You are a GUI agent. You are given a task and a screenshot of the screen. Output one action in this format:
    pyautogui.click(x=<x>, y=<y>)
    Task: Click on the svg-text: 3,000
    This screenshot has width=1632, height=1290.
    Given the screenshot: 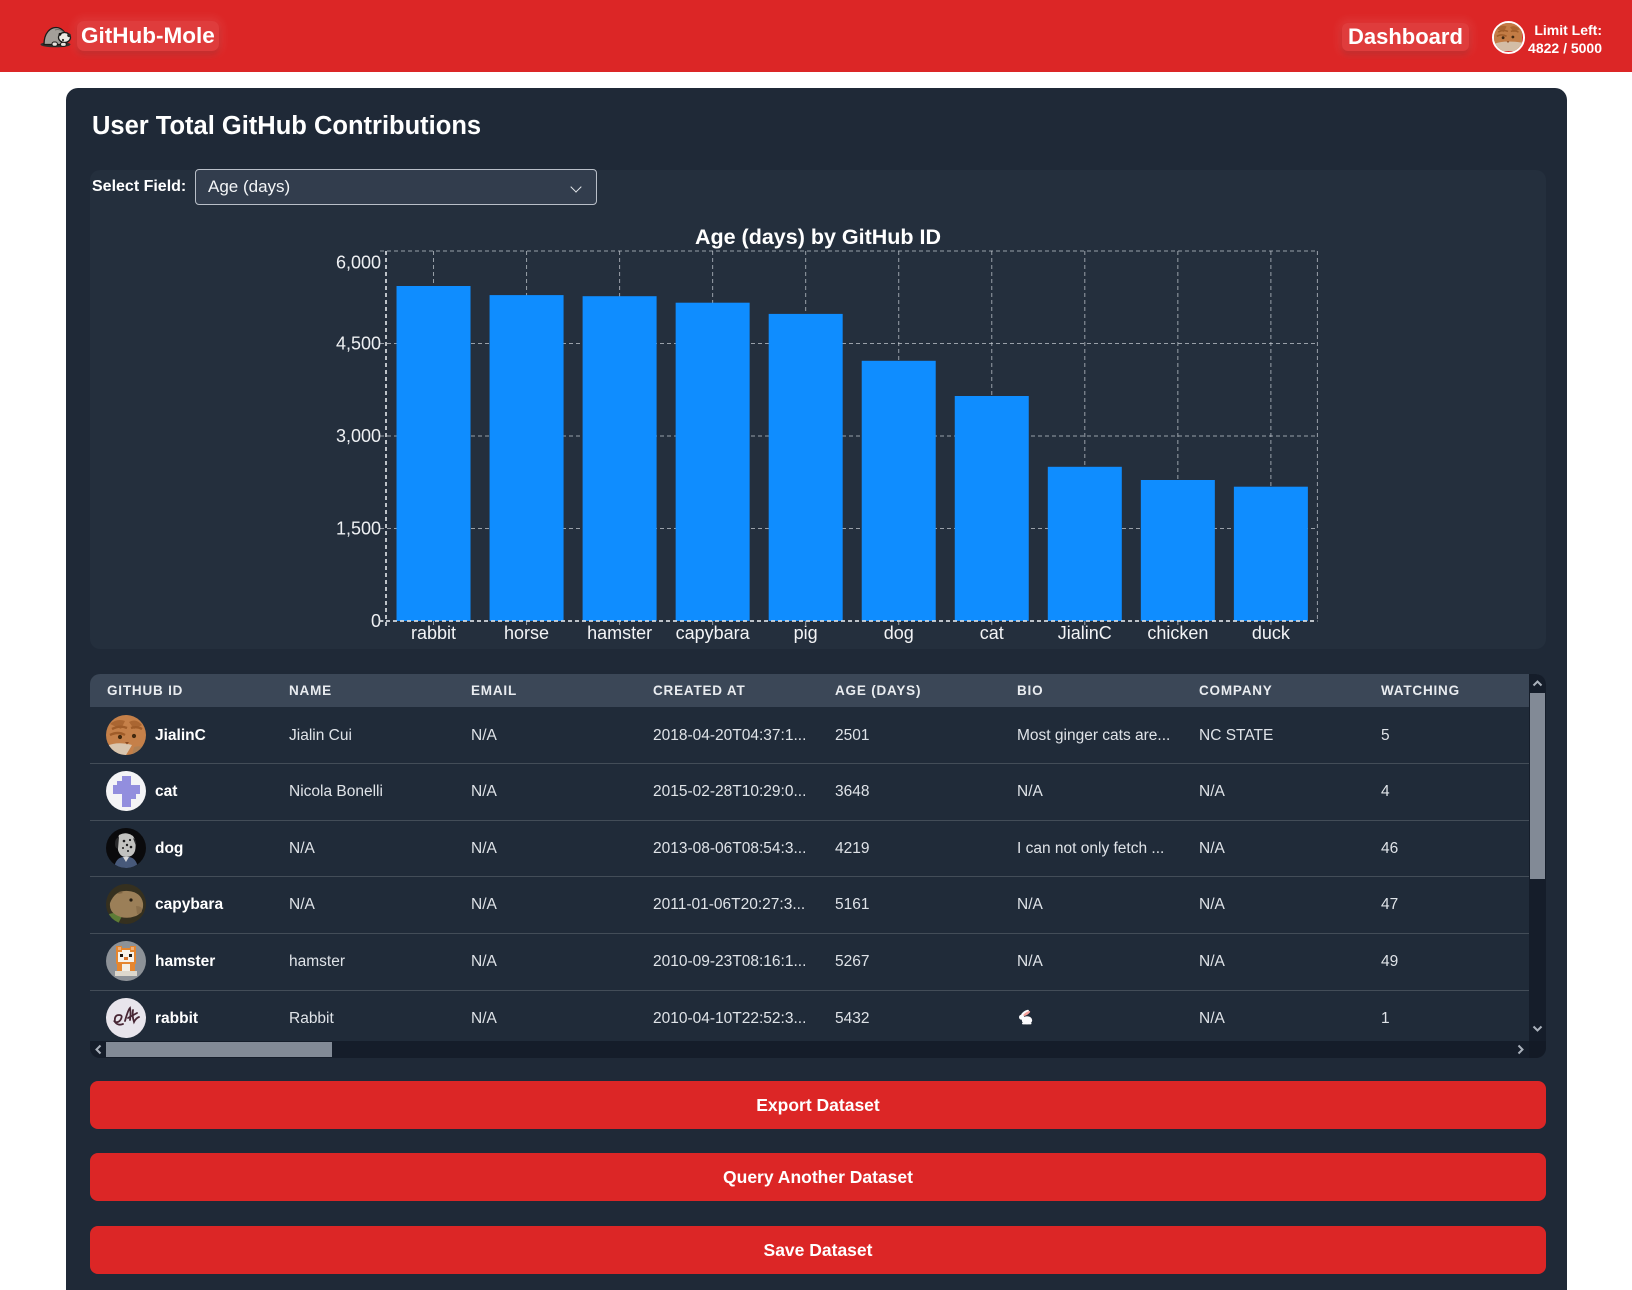 What is the action you would take?
    pyautogui.click(x=358, y=436)
    